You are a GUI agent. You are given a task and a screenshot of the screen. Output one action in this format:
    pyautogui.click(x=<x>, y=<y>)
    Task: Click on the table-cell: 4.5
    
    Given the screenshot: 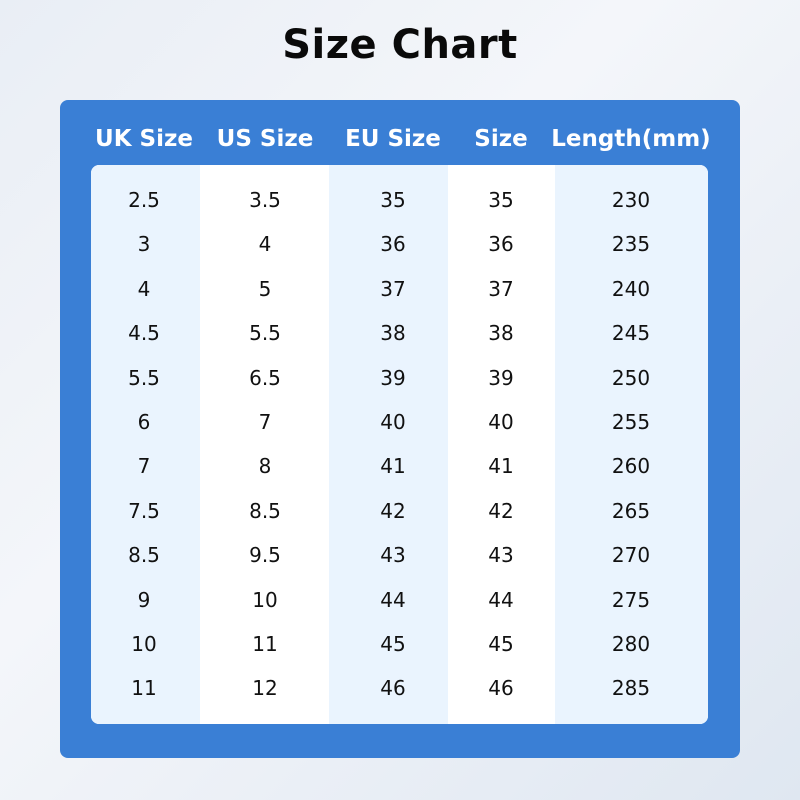 What is the action you would take?
    pyautogui.click(x=144, y=333)
    